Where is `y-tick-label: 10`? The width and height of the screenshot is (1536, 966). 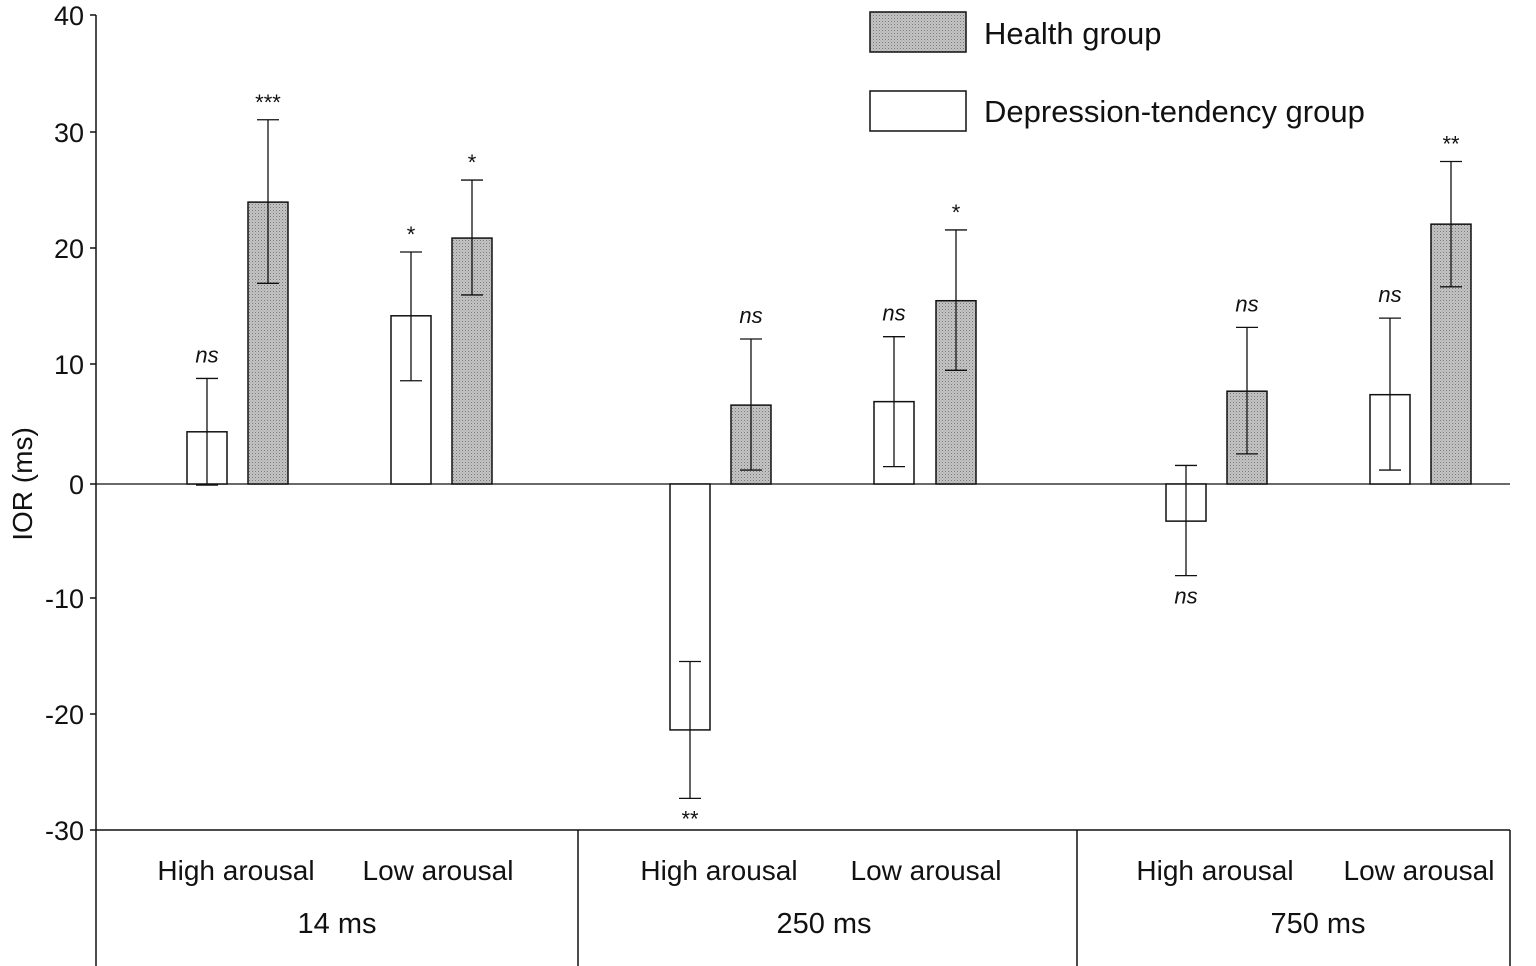
y-tick-label: 10 is located at coordinates (69, 365).